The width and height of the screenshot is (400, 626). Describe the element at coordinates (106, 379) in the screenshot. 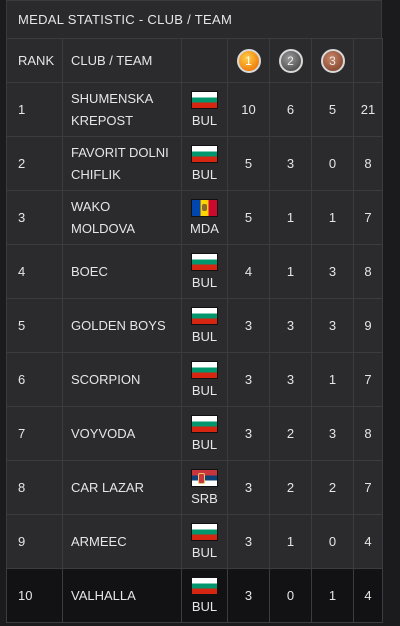

I see `club-name-line1: SCORPION` at that location.